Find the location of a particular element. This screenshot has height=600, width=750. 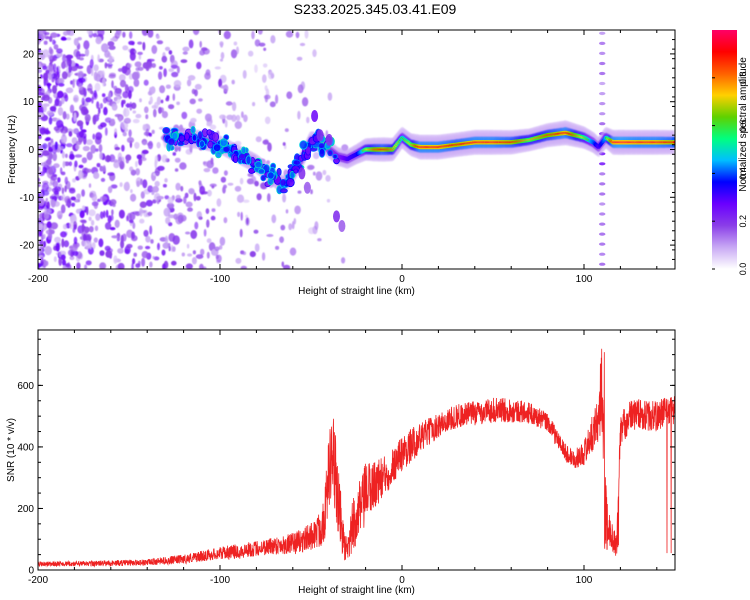

y-tick-label: 0 is located at coordinates (31, 571).